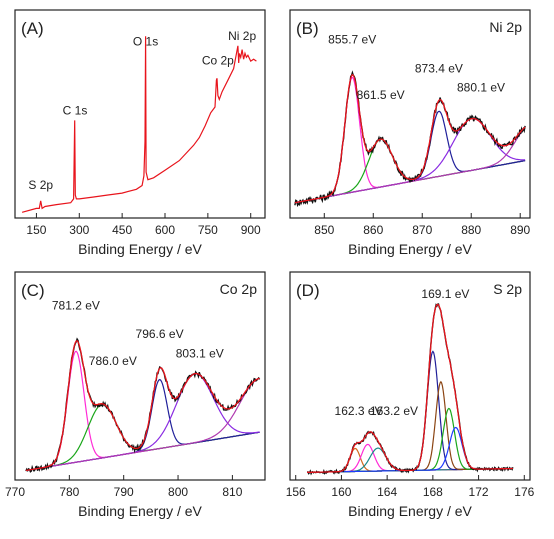 The width and height of the screenshot is (554, 539). I want to click on peak-annotation: 786.0 eV, so click(113, 361).